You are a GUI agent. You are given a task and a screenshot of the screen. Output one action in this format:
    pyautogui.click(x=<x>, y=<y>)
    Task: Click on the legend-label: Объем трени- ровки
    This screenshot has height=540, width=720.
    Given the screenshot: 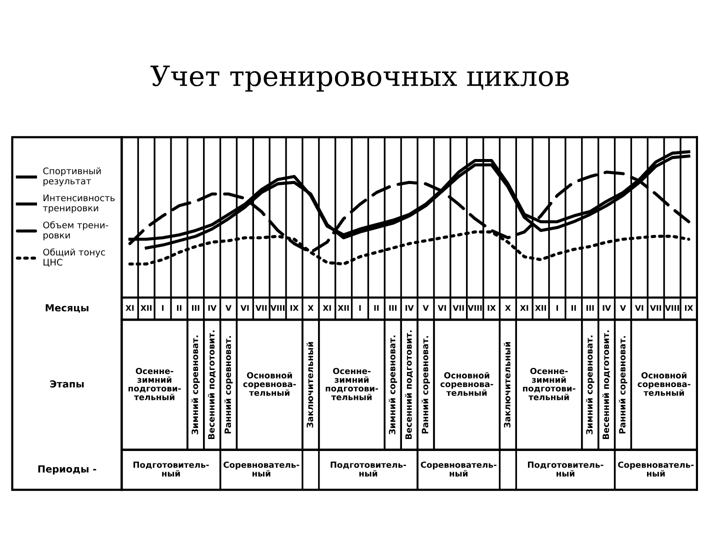 What is the action you would take?
    pyautogui.click(x=75, y=230)
    